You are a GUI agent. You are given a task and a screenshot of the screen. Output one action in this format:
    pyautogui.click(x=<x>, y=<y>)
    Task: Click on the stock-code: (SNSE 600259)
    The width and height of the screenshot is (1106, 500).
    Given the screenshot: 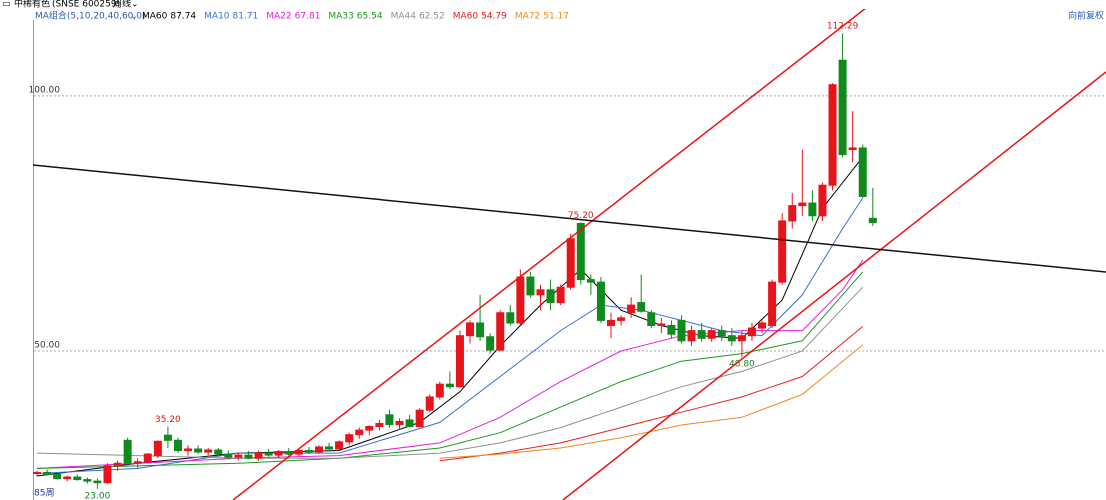 What is the action you would take?
    pyautogui.click(x=86, y=5)
    